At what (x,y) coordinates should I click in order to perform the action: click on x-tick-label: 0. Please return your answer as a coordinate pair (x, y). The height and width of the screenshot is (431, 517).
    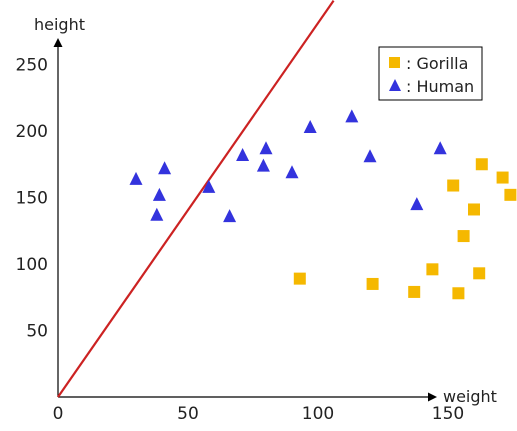
    Looking at the image, I should click on (58, 414).